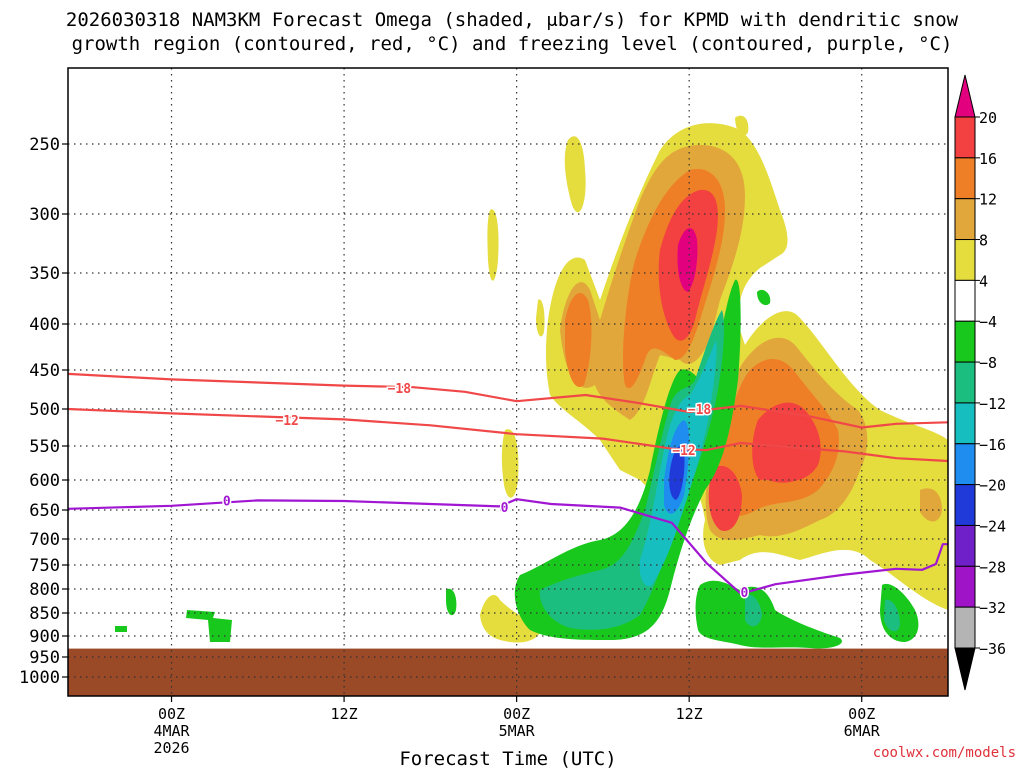 The width and height of the screenshot is (1024, 768). What do you see at coordinates (510, 463) in the screenshot?
I see `omega-shade-4-left-blob` at bounding box center [510, 463].